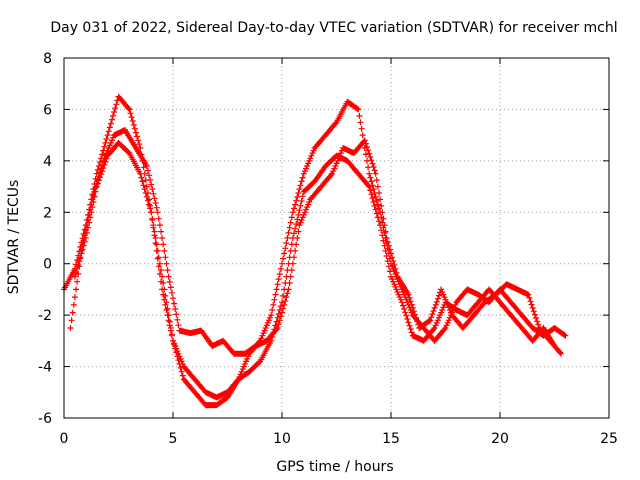 Image resolution: width=640 pixels, height=480 pixels. I want to click on y-tick-label: 0, so click(47, 265).